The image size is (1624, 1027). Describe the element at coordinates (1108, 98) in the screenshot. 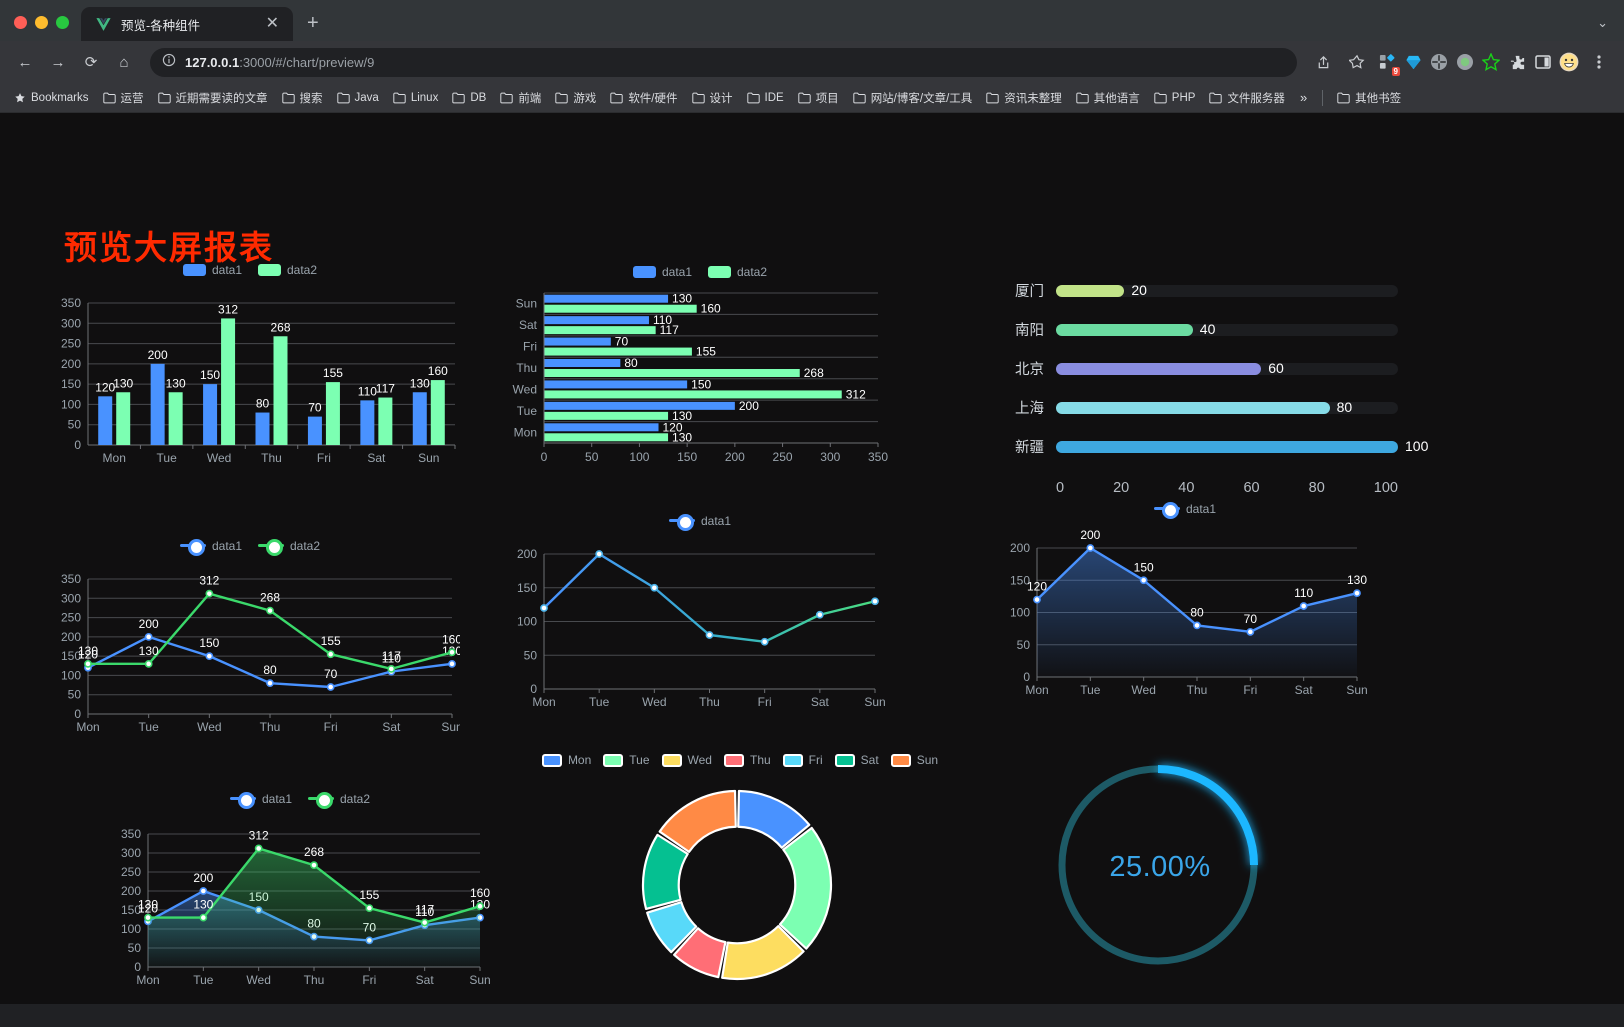

I see `bookmark-folder: 其他语言` at that location.